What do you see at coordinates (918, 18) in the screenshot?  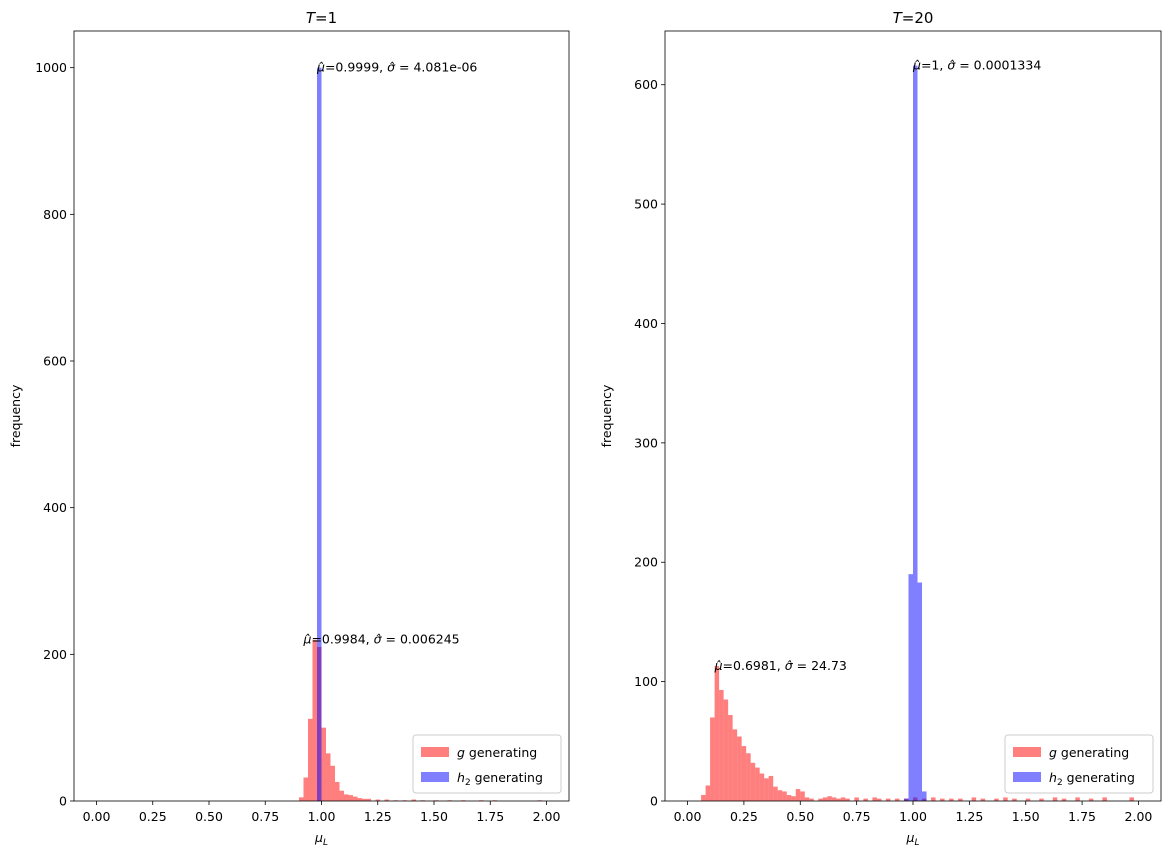 I see `title-value: =20` at bounding box center [918, 18].